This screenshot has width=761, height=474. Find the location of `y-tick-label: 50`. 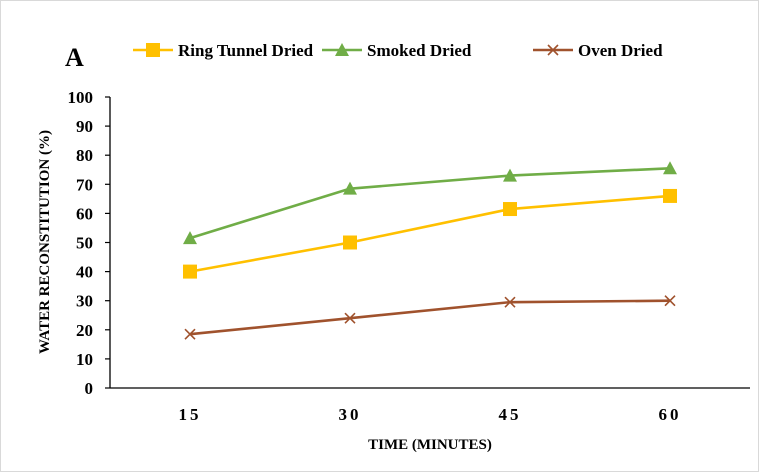

y-tick-label: 50 is located at coordinates (84, 243).